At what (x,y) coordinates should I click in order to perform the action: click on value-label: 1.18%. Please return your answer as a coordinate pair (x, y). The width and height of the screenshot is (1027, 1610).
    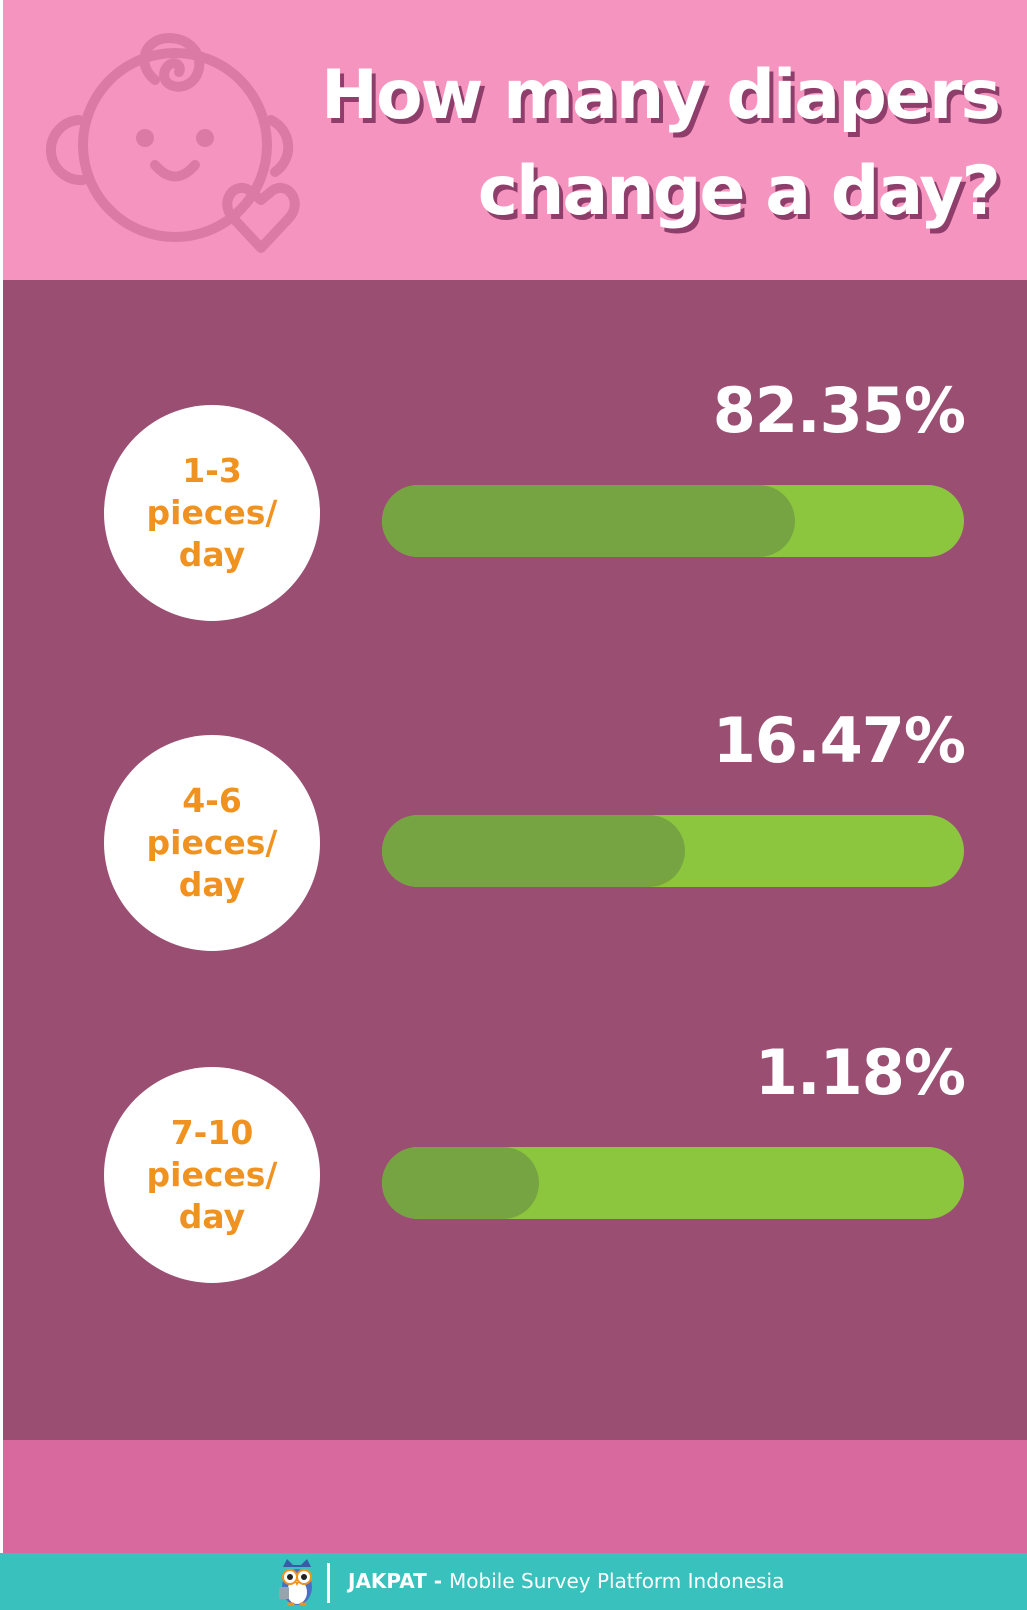
    Looking at the image, I should click on (860, 1072).